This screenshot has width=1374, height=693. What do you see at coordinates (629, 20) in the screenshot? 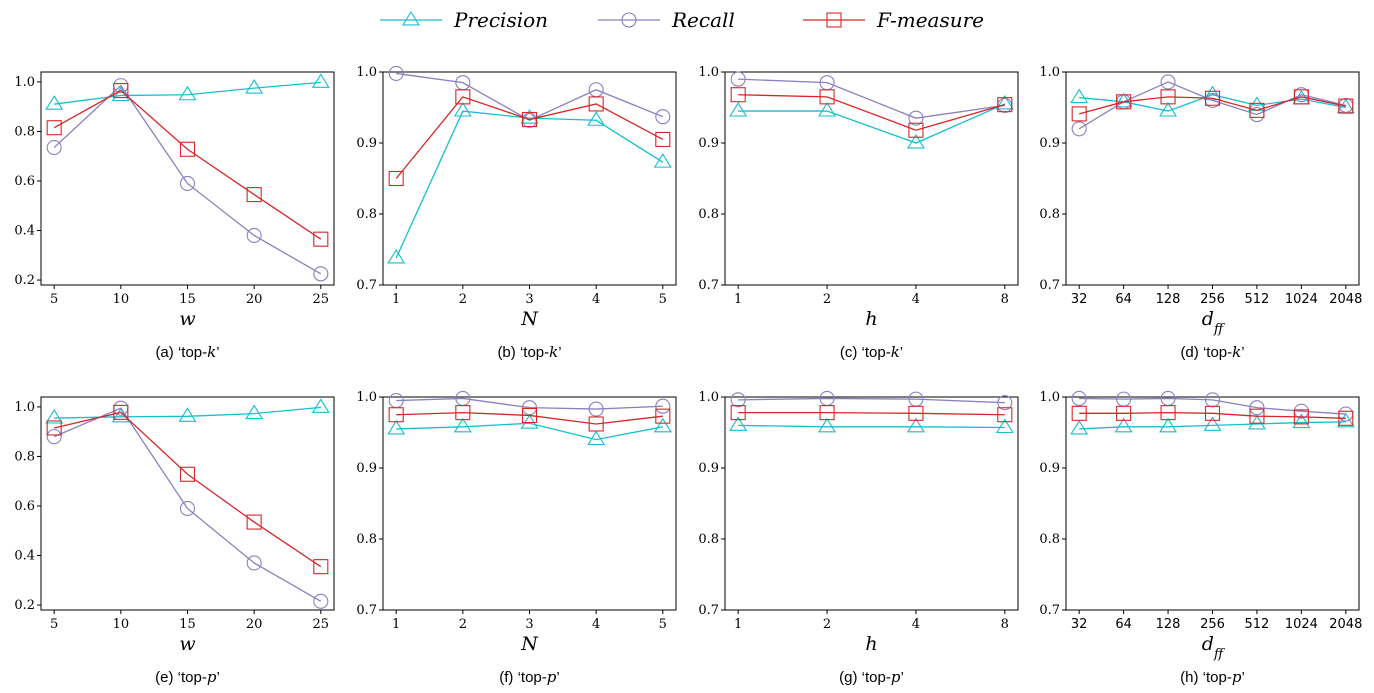
I see `legend-marker-circle` at bounding box center [629, 20].